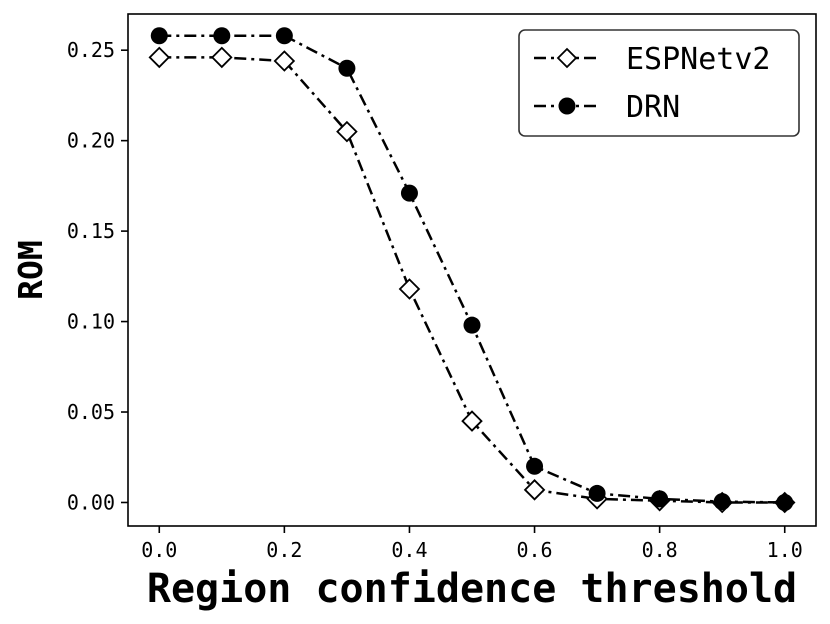 This screenshot has height=624, width=830. What do you see at coordinates (91, 502) in the screenshot?
I see `y-tick-label: 0.00` at bounding box center [91, 502].